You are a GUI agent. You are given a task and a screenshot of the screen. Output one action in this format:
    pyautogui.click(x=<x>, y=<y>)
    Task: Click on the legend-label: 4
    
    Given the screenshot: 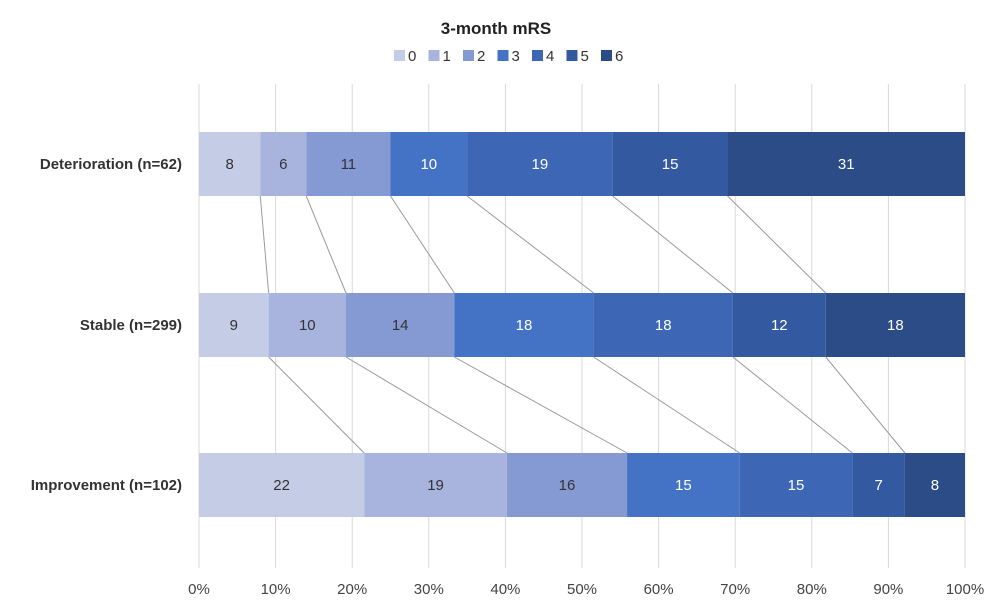 What is the action you would take?
    pyautogui.click(x=550, y=56)
    